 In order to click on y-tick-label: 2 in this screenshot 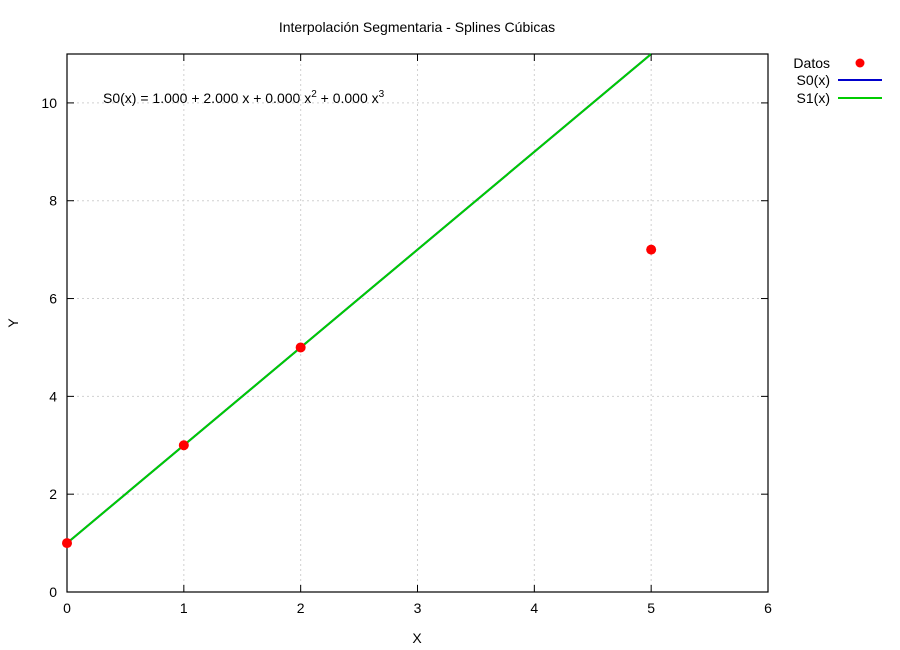, I will do `click(53, 494)`.